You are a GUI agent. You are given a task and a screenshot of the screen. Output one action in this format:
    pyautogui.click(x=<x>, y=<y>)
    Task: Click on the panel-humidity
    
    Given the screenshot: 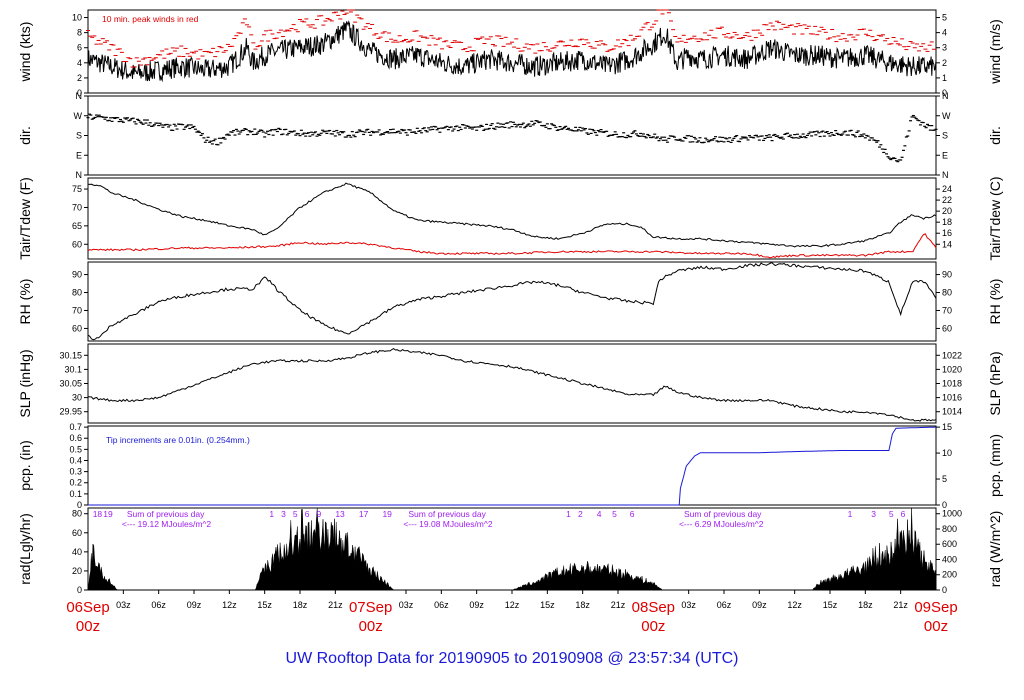 What is the action you would take?
    pyautogui.click(x=512, y=301)
    